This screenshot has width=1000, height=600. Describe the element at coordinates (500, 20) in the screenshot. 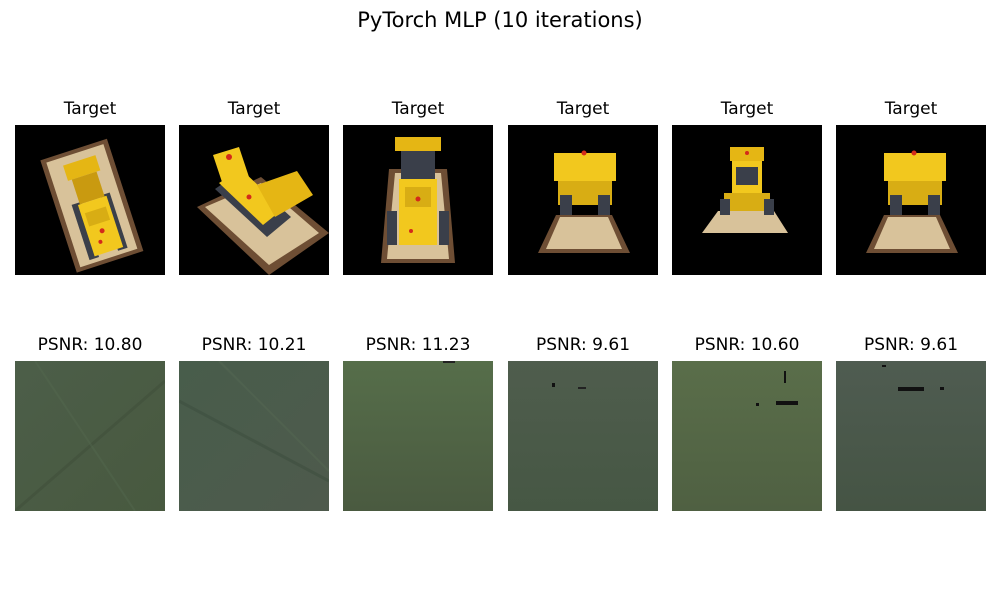

I see `figure-title: PyTorch MLP (10 iterations)` at that location.